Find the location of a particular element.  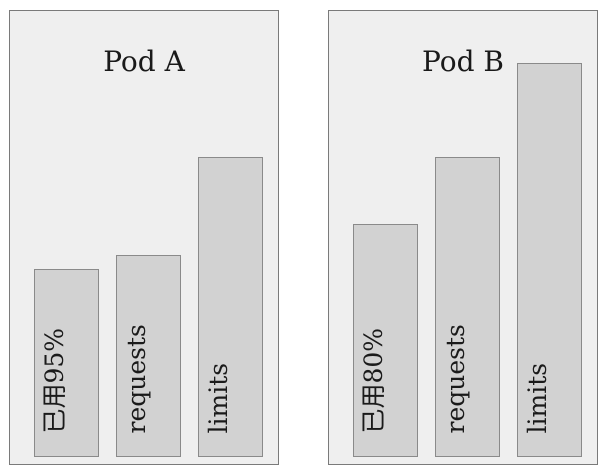

pod-b-requests-label: requests is located at coordinates (455, 379).